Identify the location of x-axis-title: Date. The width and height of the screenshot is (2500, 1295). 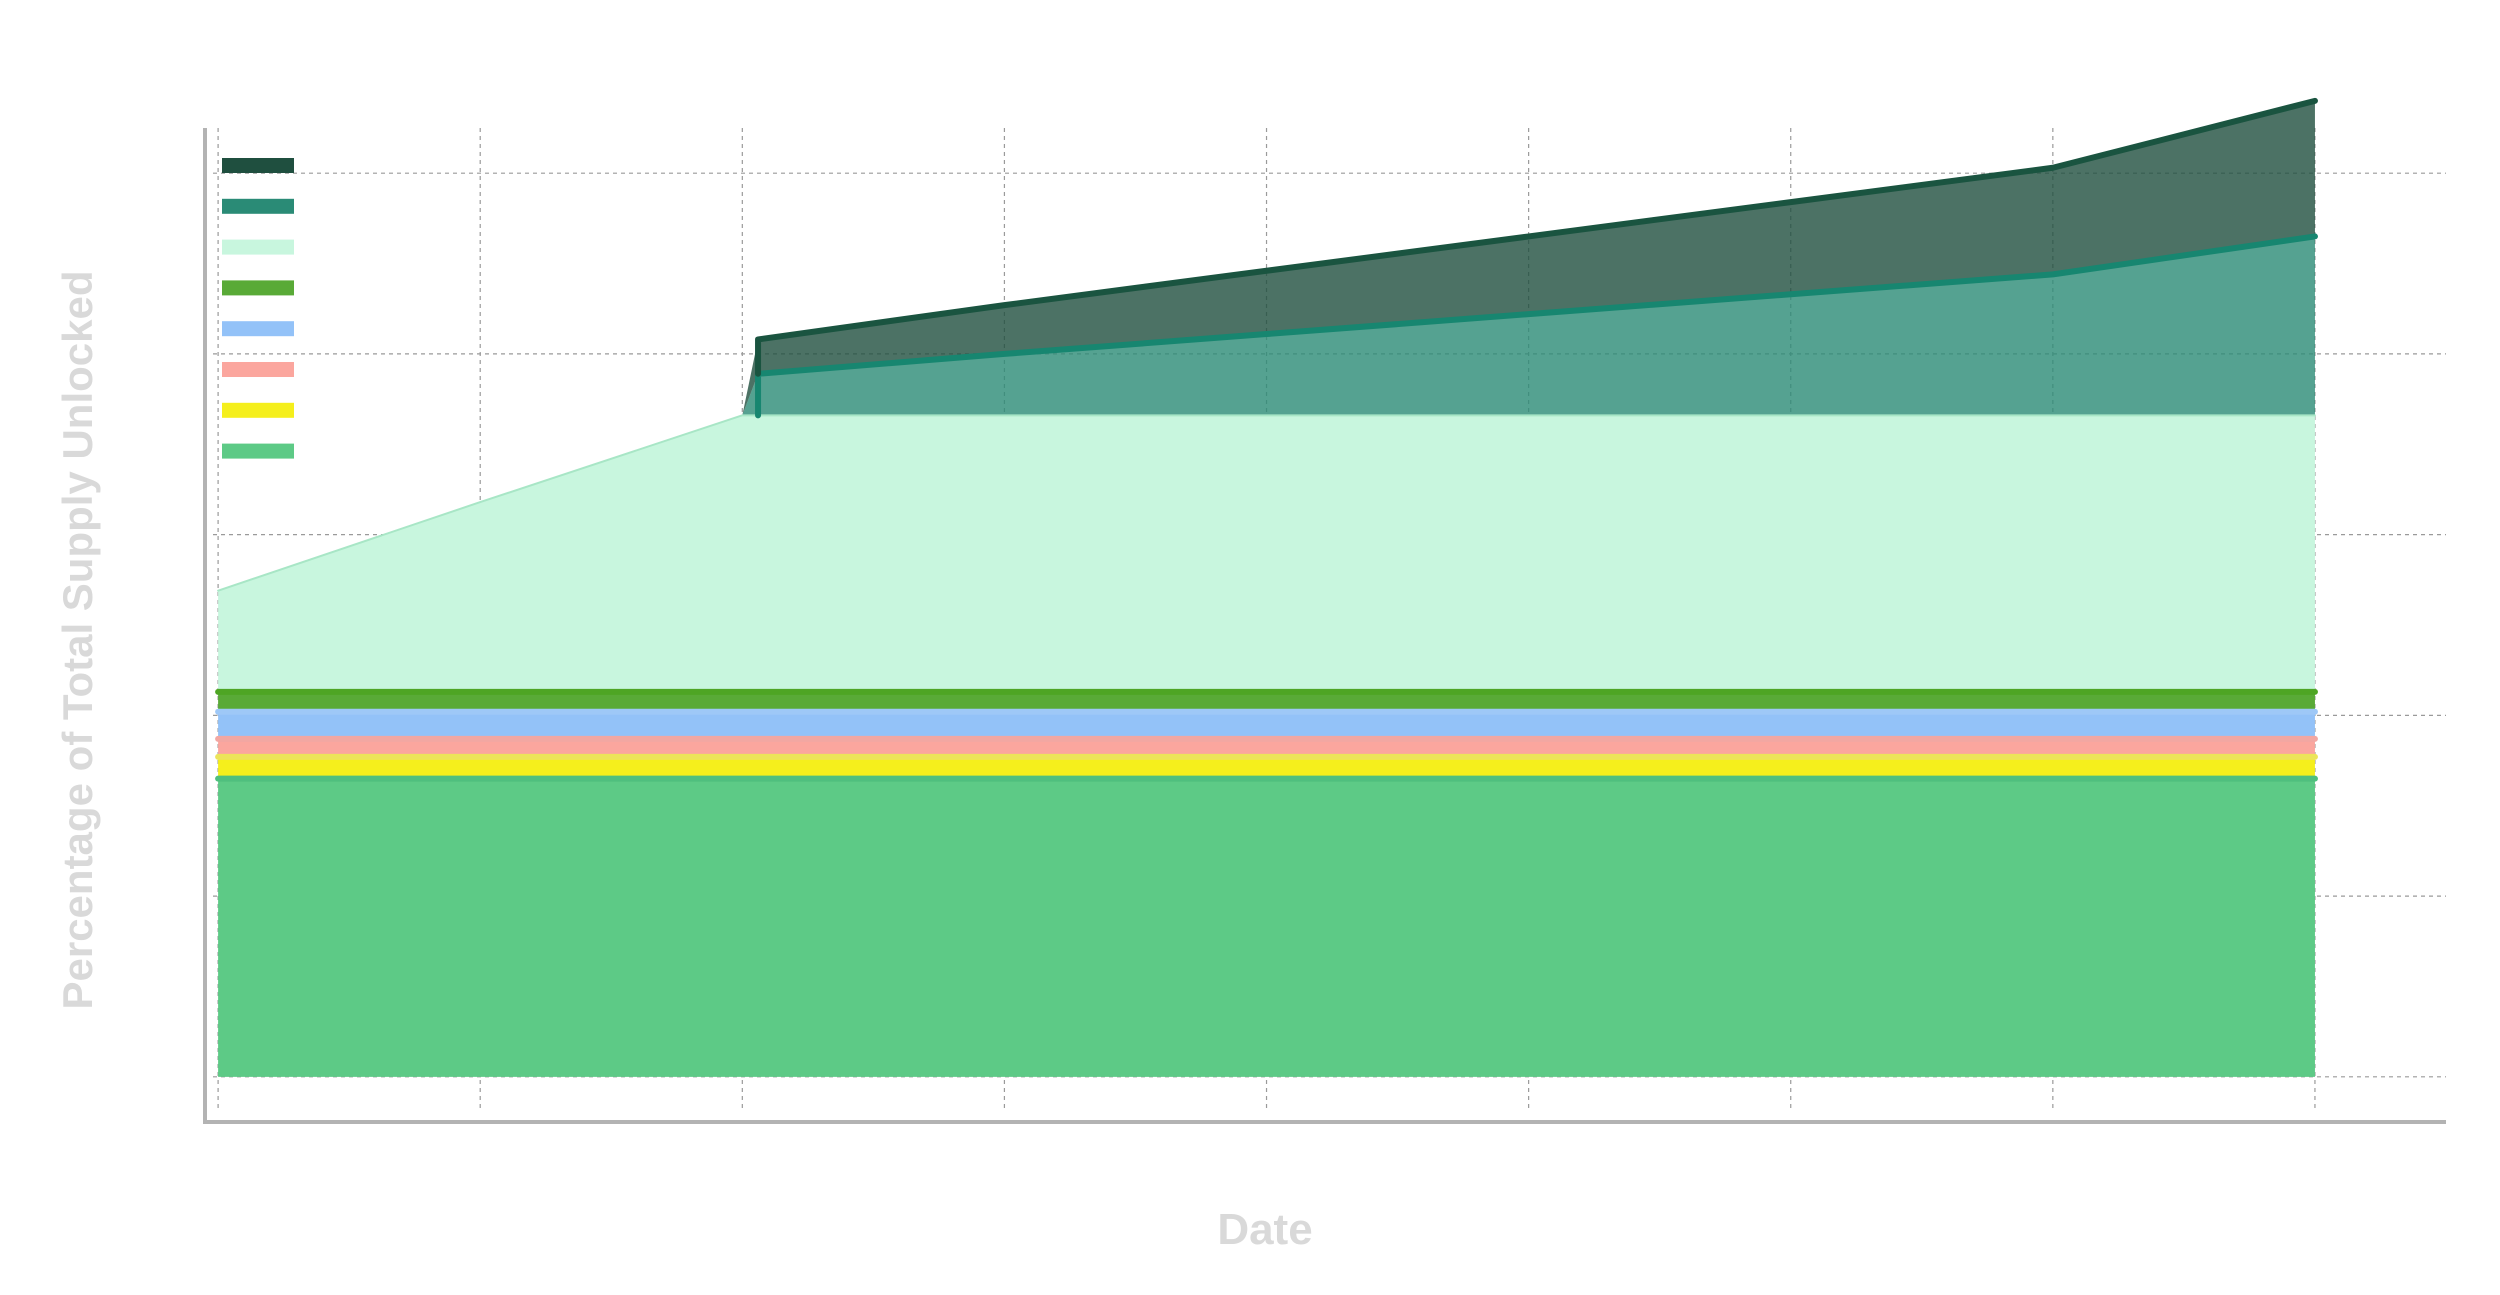
(1264, 1229).